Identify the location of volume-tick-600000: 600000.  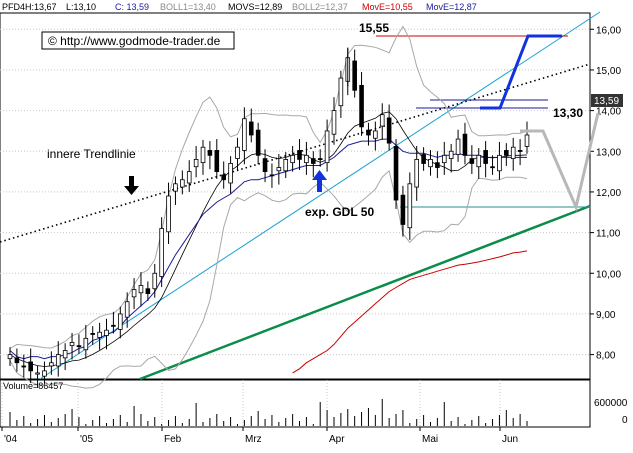
(611, 403).